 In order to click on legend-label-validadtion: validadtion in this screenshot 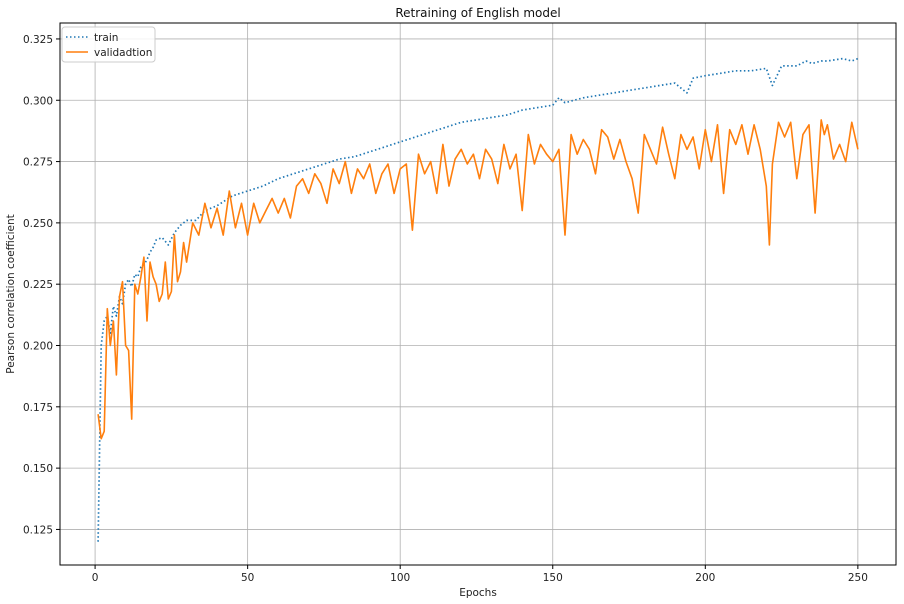, I will do `click(123, 53)`.